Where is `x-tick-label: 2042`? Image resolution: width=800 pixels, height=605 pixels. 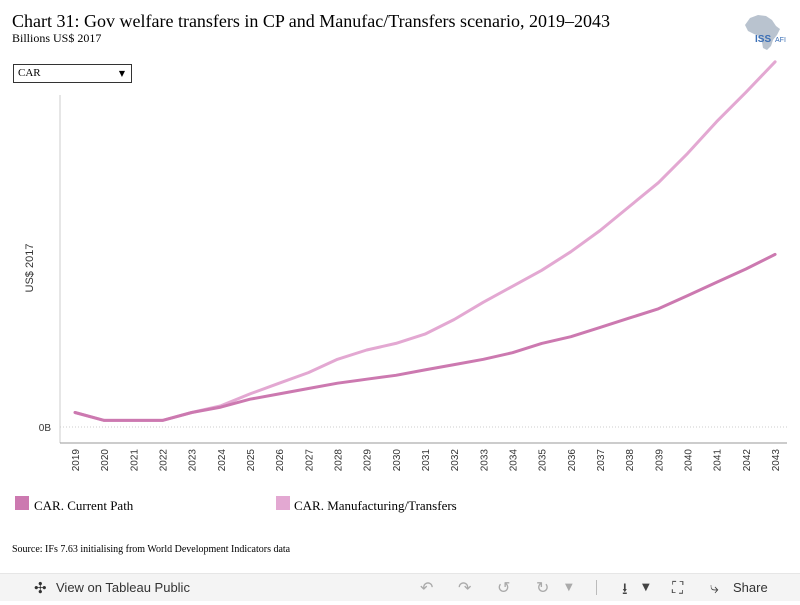 x-tick-label: 2042 is located at coordinates (747, 460).